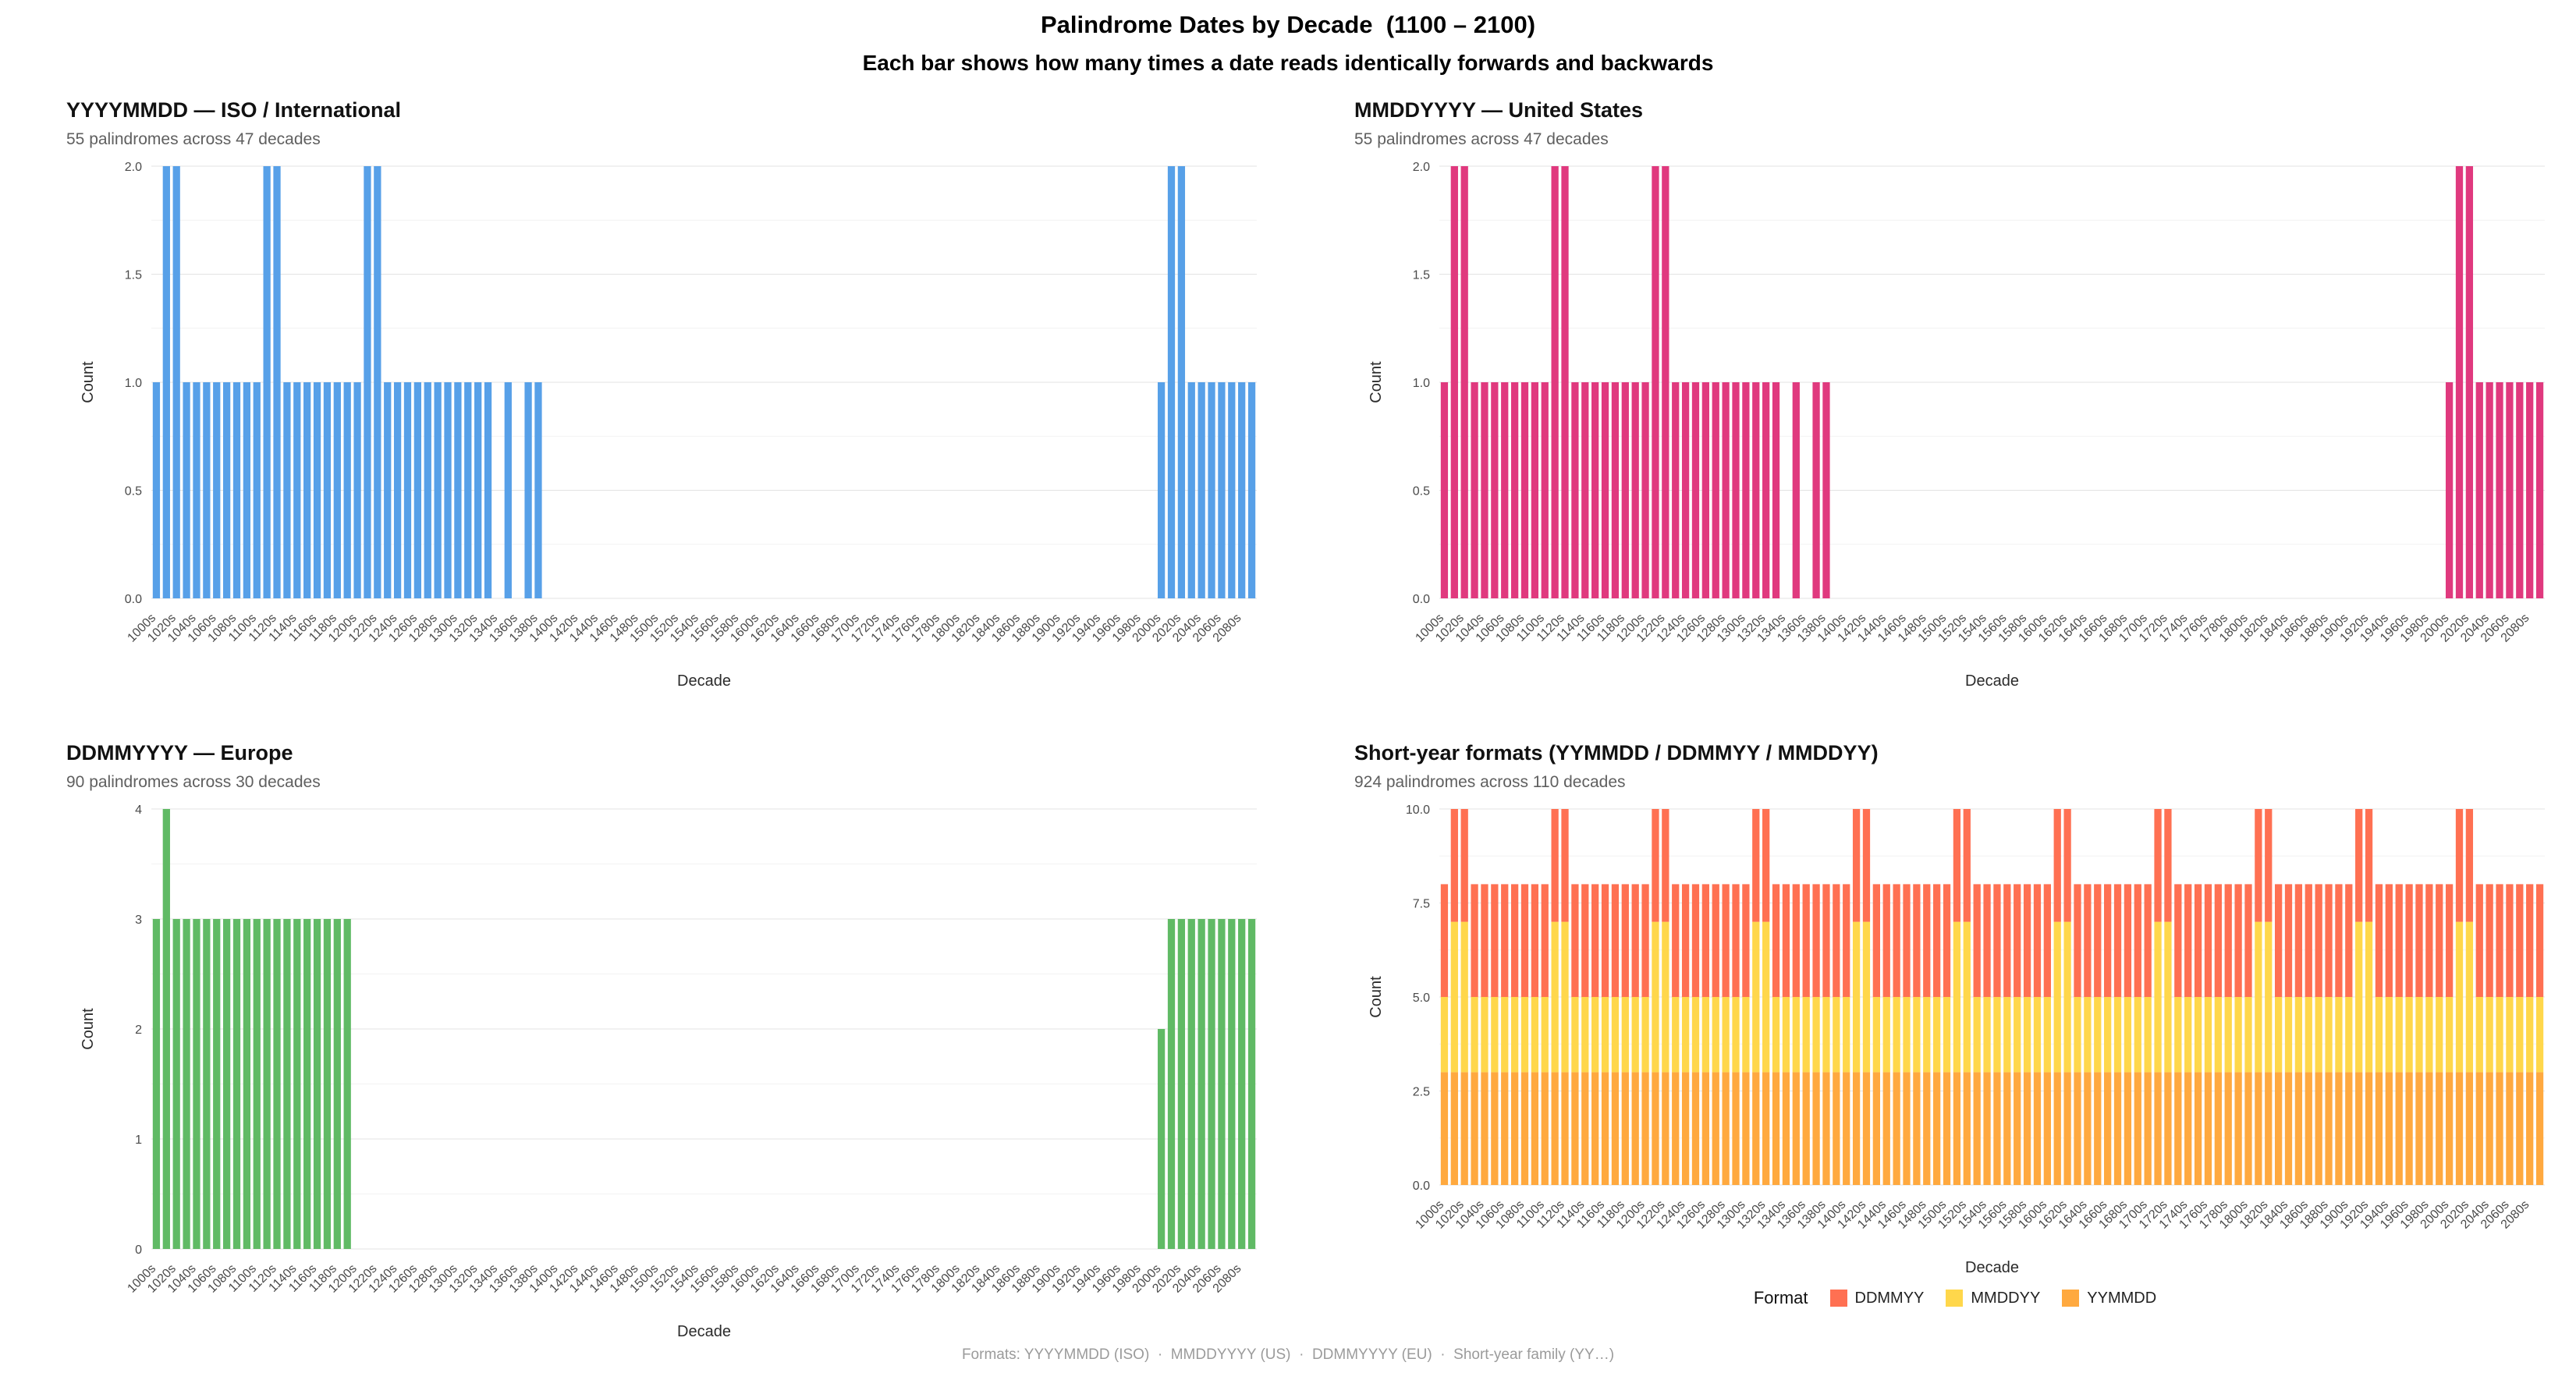 Image resolution: width=2576 pixels, height=1373 pixels. I want to click on y-tick-label: 0, so click(138, 1251).